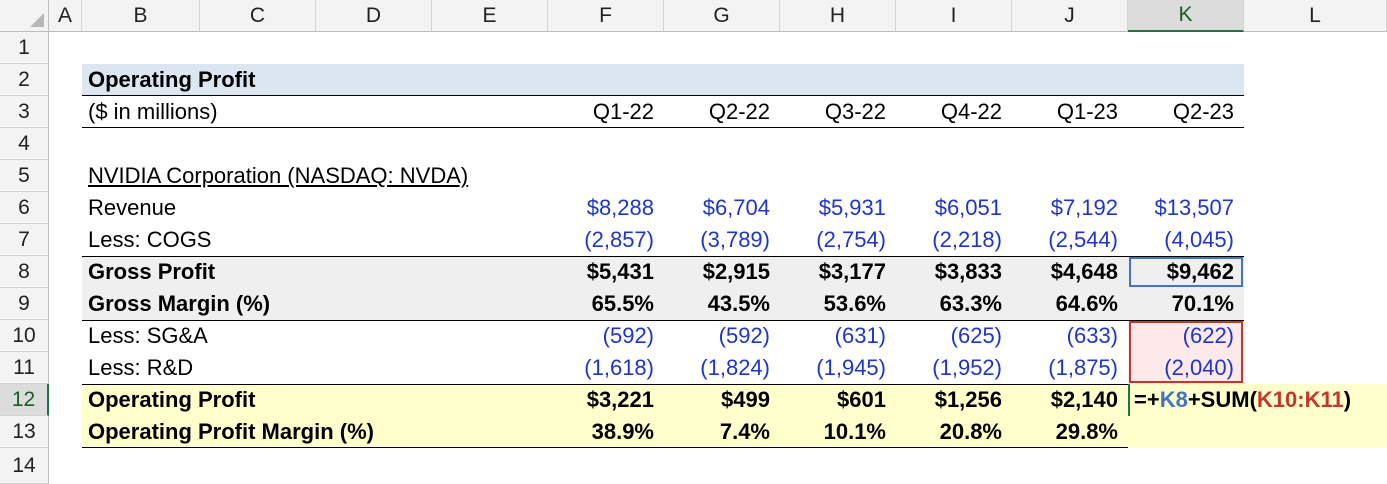  Describe the element at coordinates (852, 207) in the screenshot. I see `value-cell: $5,931` at that location.